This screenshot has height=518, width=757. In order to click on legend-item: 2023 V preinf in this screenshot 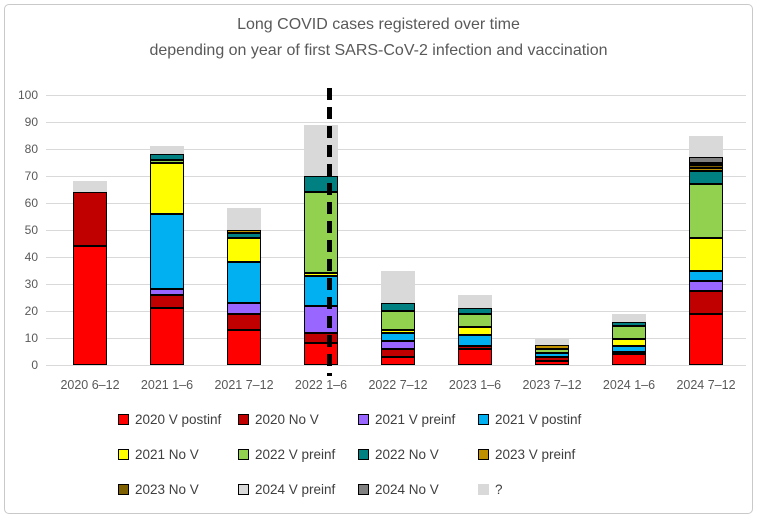, I will do `click(538, 454)`.